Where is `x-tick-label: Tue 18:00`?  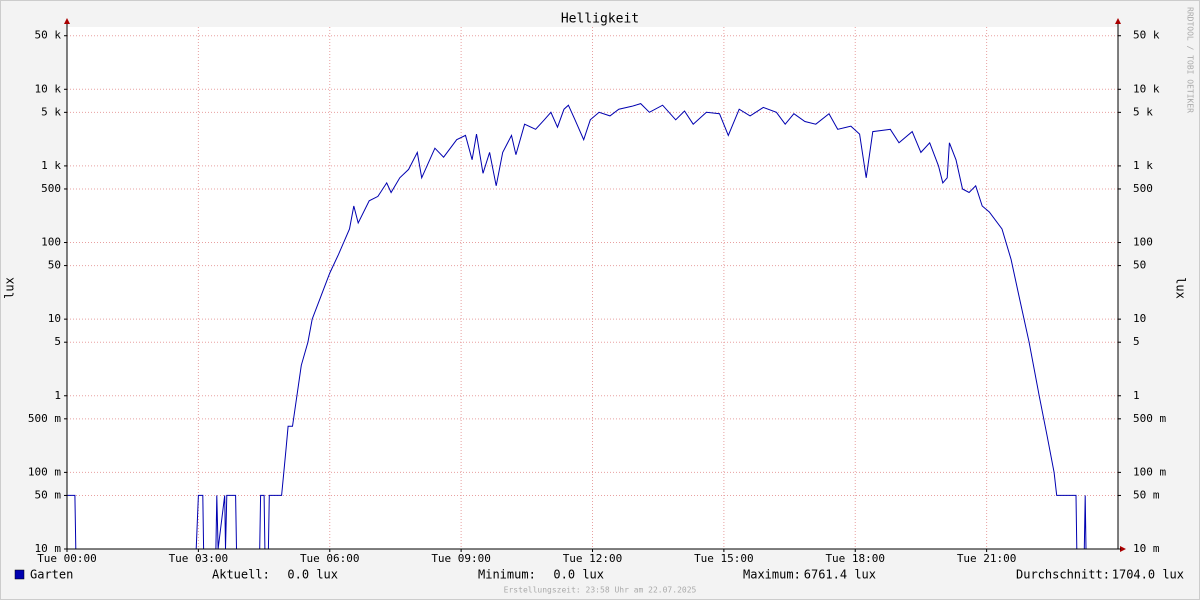 x-tick-label: Tue 18:00 is located at coordinates (855, 558).